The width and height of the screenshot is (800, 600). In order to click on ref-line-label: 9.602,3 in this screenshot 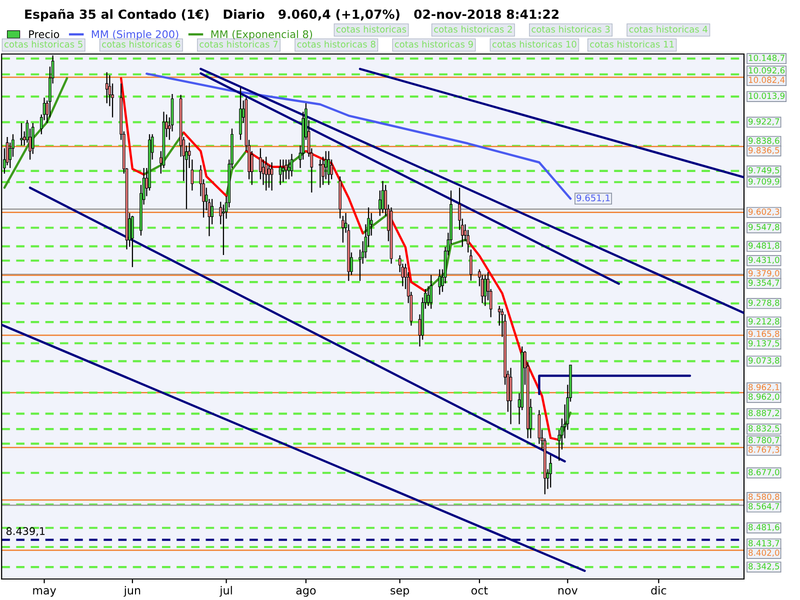, I will do `click(764, 212)`.